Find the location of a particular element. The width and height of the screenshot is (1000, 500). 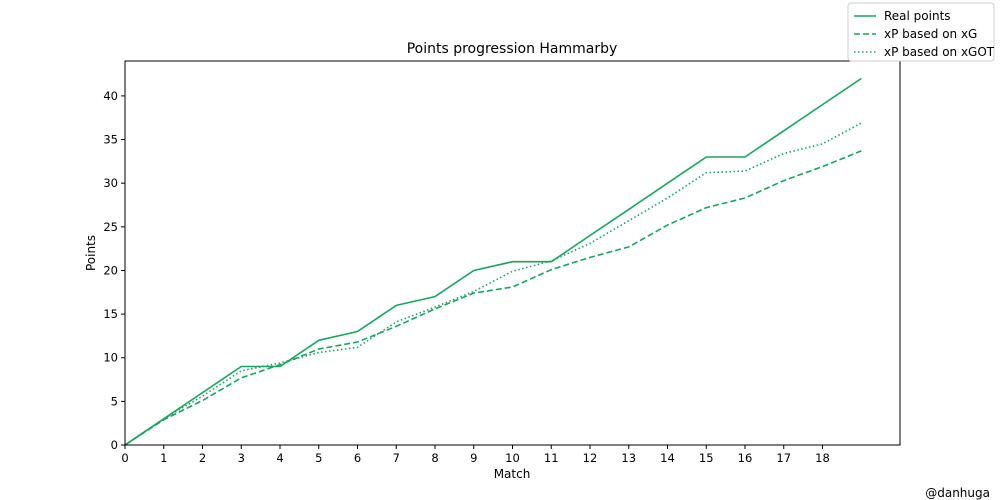

x-tick-label: 18 is located at coordinates (822, 458).